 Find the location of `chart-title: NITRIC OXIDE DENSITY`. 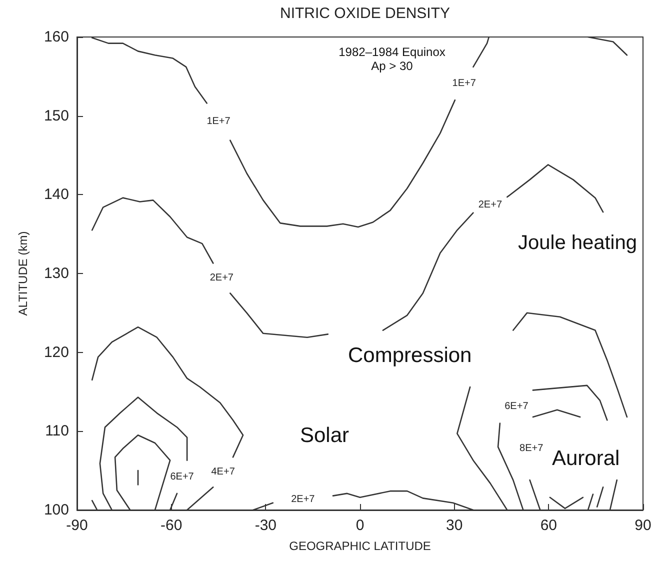

chart-title: NITRIC OXIDE DENSITY is located at coordinates (365, 13).